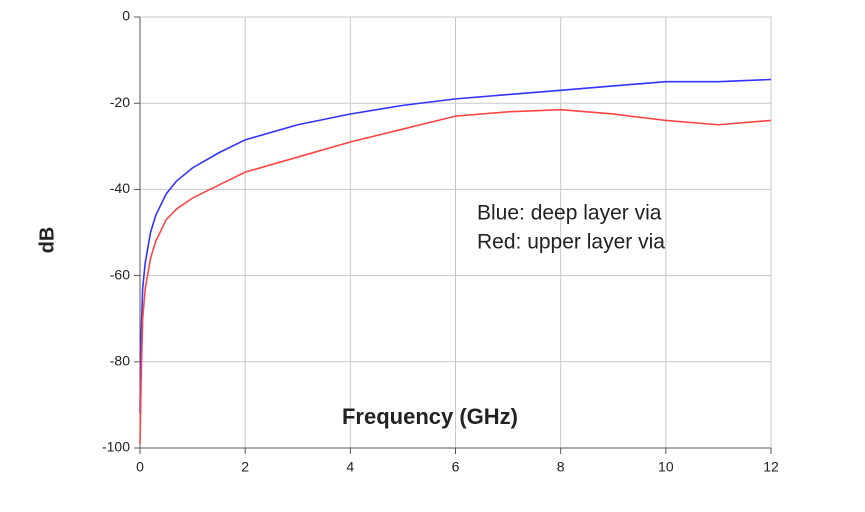 Image resolution: width=865 pixels, height=512 pixels. I want to click on x-tick-label: 8, so click(561, 467).